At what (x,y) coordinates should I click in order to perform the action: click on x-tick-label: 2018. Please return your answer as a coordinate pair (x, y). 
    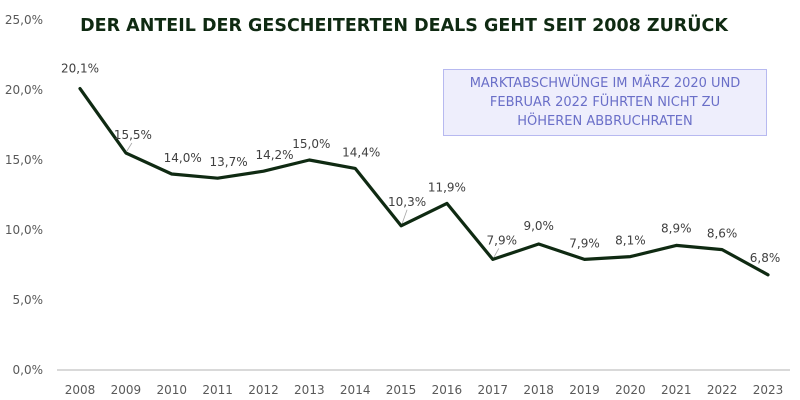
    Looking at the image, I should click on (538, 390).